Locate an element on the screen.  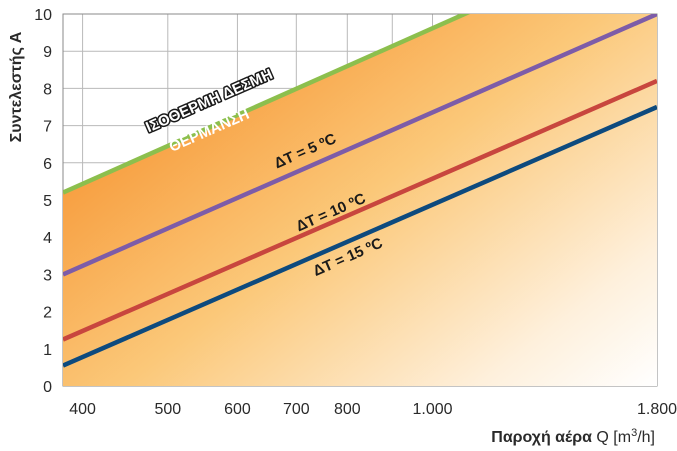
y-tick-label: 5 is located at coordinates (47, 201).